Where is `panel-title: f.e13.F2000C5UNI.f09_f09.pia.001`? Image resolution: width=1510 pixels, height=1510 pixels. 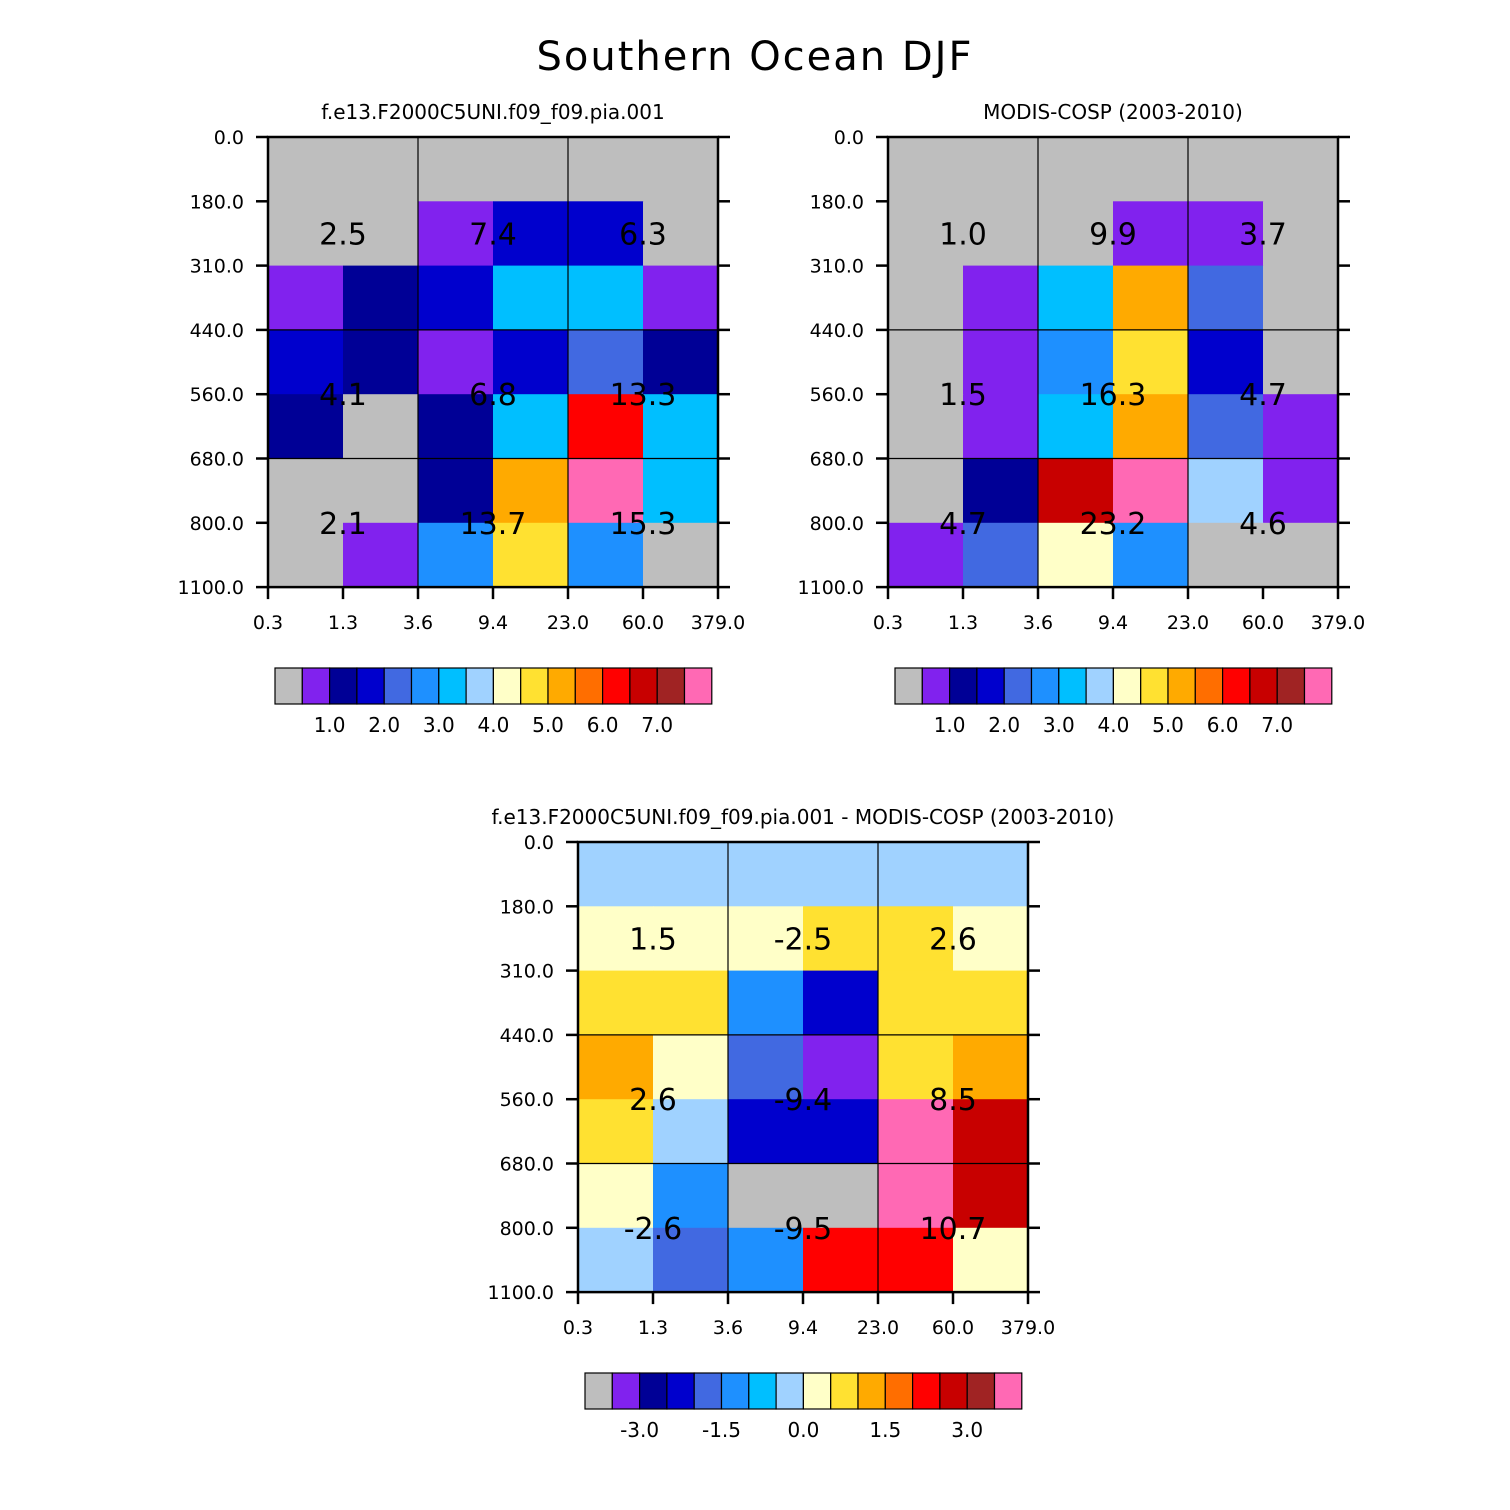 panel-title: f.e13.F2000C5UNI.f09_f09.pia.001 is located at coordinates (492, 112).